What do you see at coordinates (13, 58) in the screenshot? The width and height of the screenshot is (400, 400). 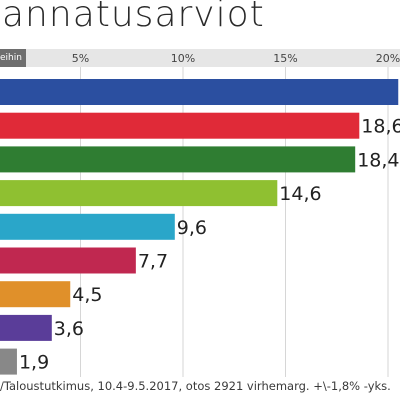 I see `axis-badge: eihin` at bounding box center [13, 58].